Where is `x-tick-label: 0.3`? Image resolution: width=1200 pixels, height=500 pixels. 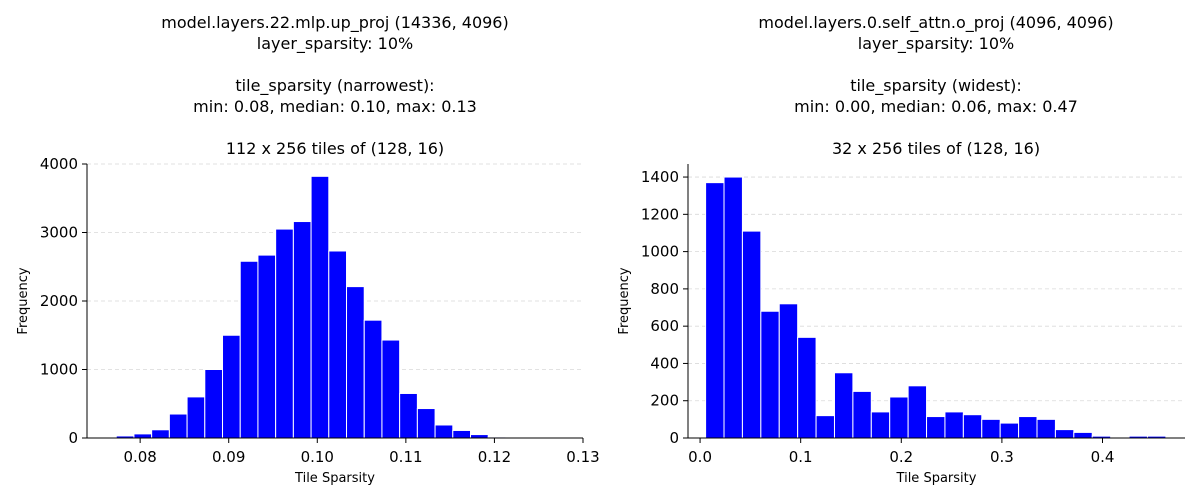
x-tick-label: 0.3 is located at coordinates (1002, 457).